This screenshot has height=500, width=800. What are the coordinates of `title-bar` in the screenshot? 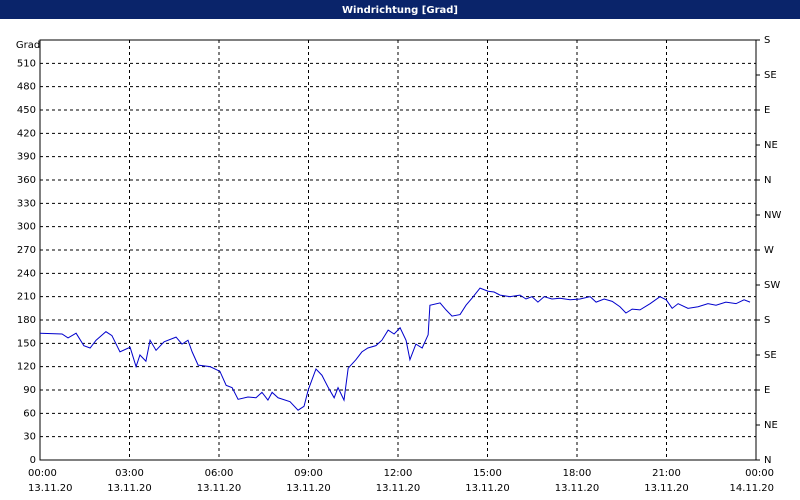 It's located at (400, 9).